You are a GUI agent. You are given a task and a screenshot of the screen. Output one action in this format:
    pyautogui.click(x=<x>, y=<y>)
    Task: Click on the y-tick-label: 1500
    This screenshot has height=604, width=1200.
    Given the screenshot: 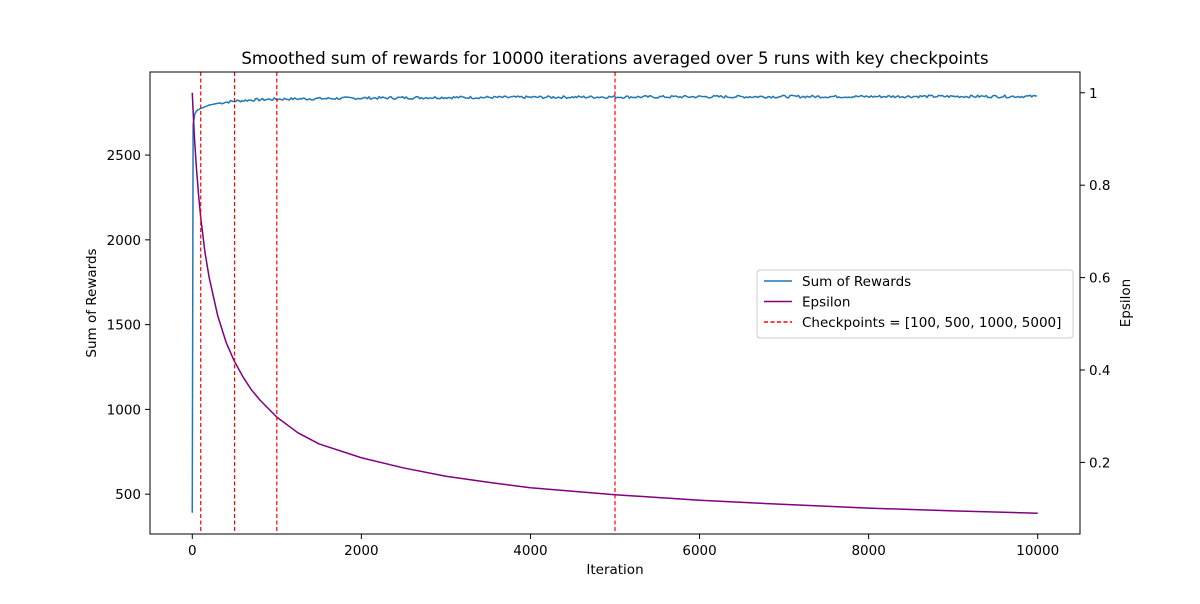 What is the action you would take?
    pyautogui.click(x=124, y=326)
    